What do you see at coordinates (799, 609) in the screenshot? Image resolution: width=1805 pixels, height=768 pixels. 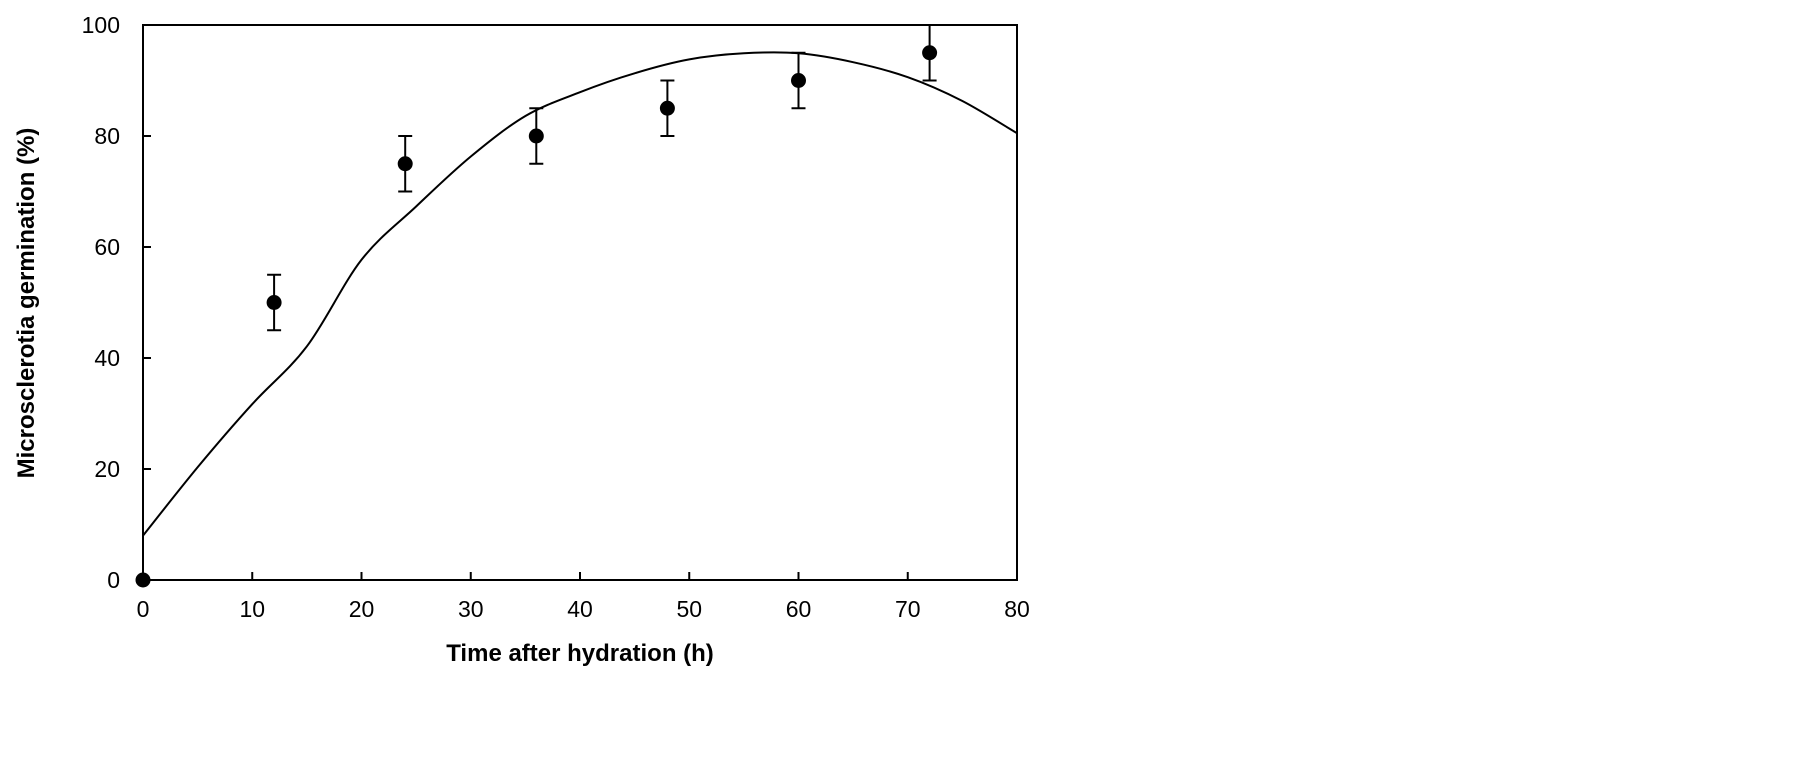 I see `x-tick-label: 60` at bounding box center [799, 609].